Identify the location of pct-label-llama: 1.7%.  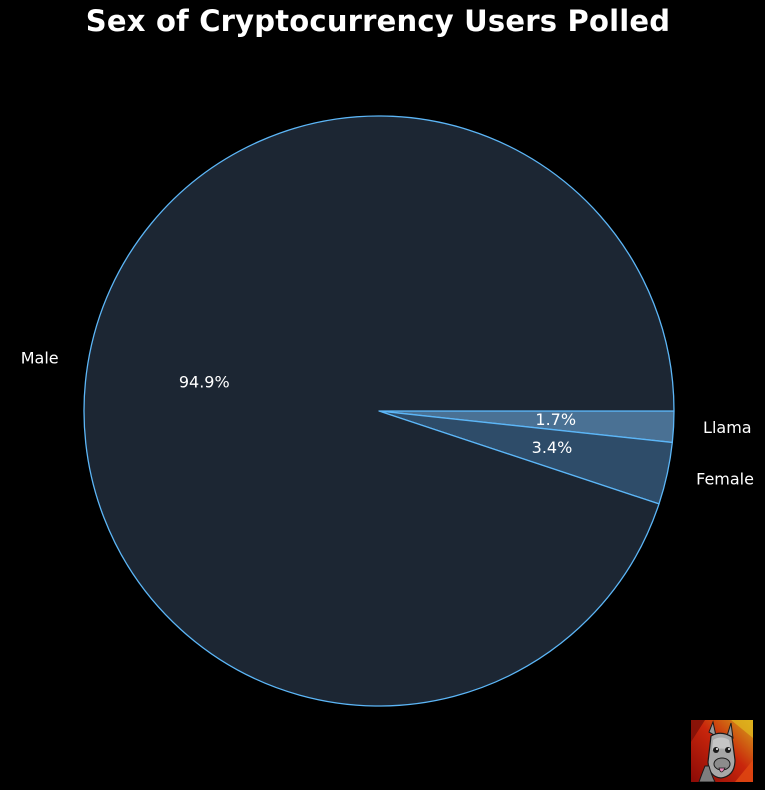
(555, 419).